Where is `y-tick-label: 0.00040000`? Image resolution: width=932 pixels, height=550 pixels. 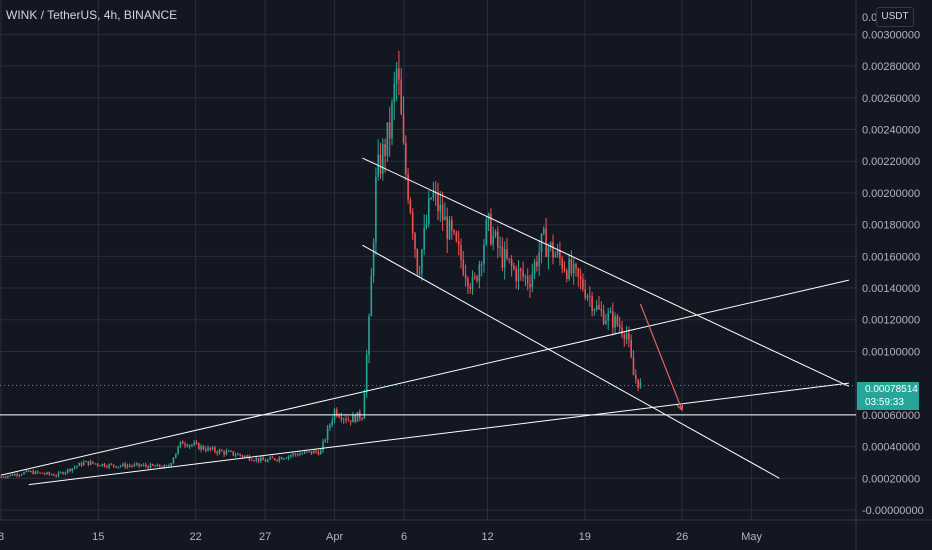 y-tick-label: 0.00040000 is located at coordinates (891, 448).